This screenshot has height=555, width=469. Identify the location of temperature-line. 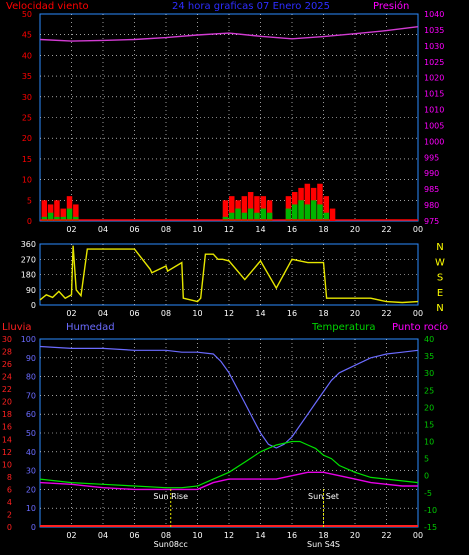
(229, 464).